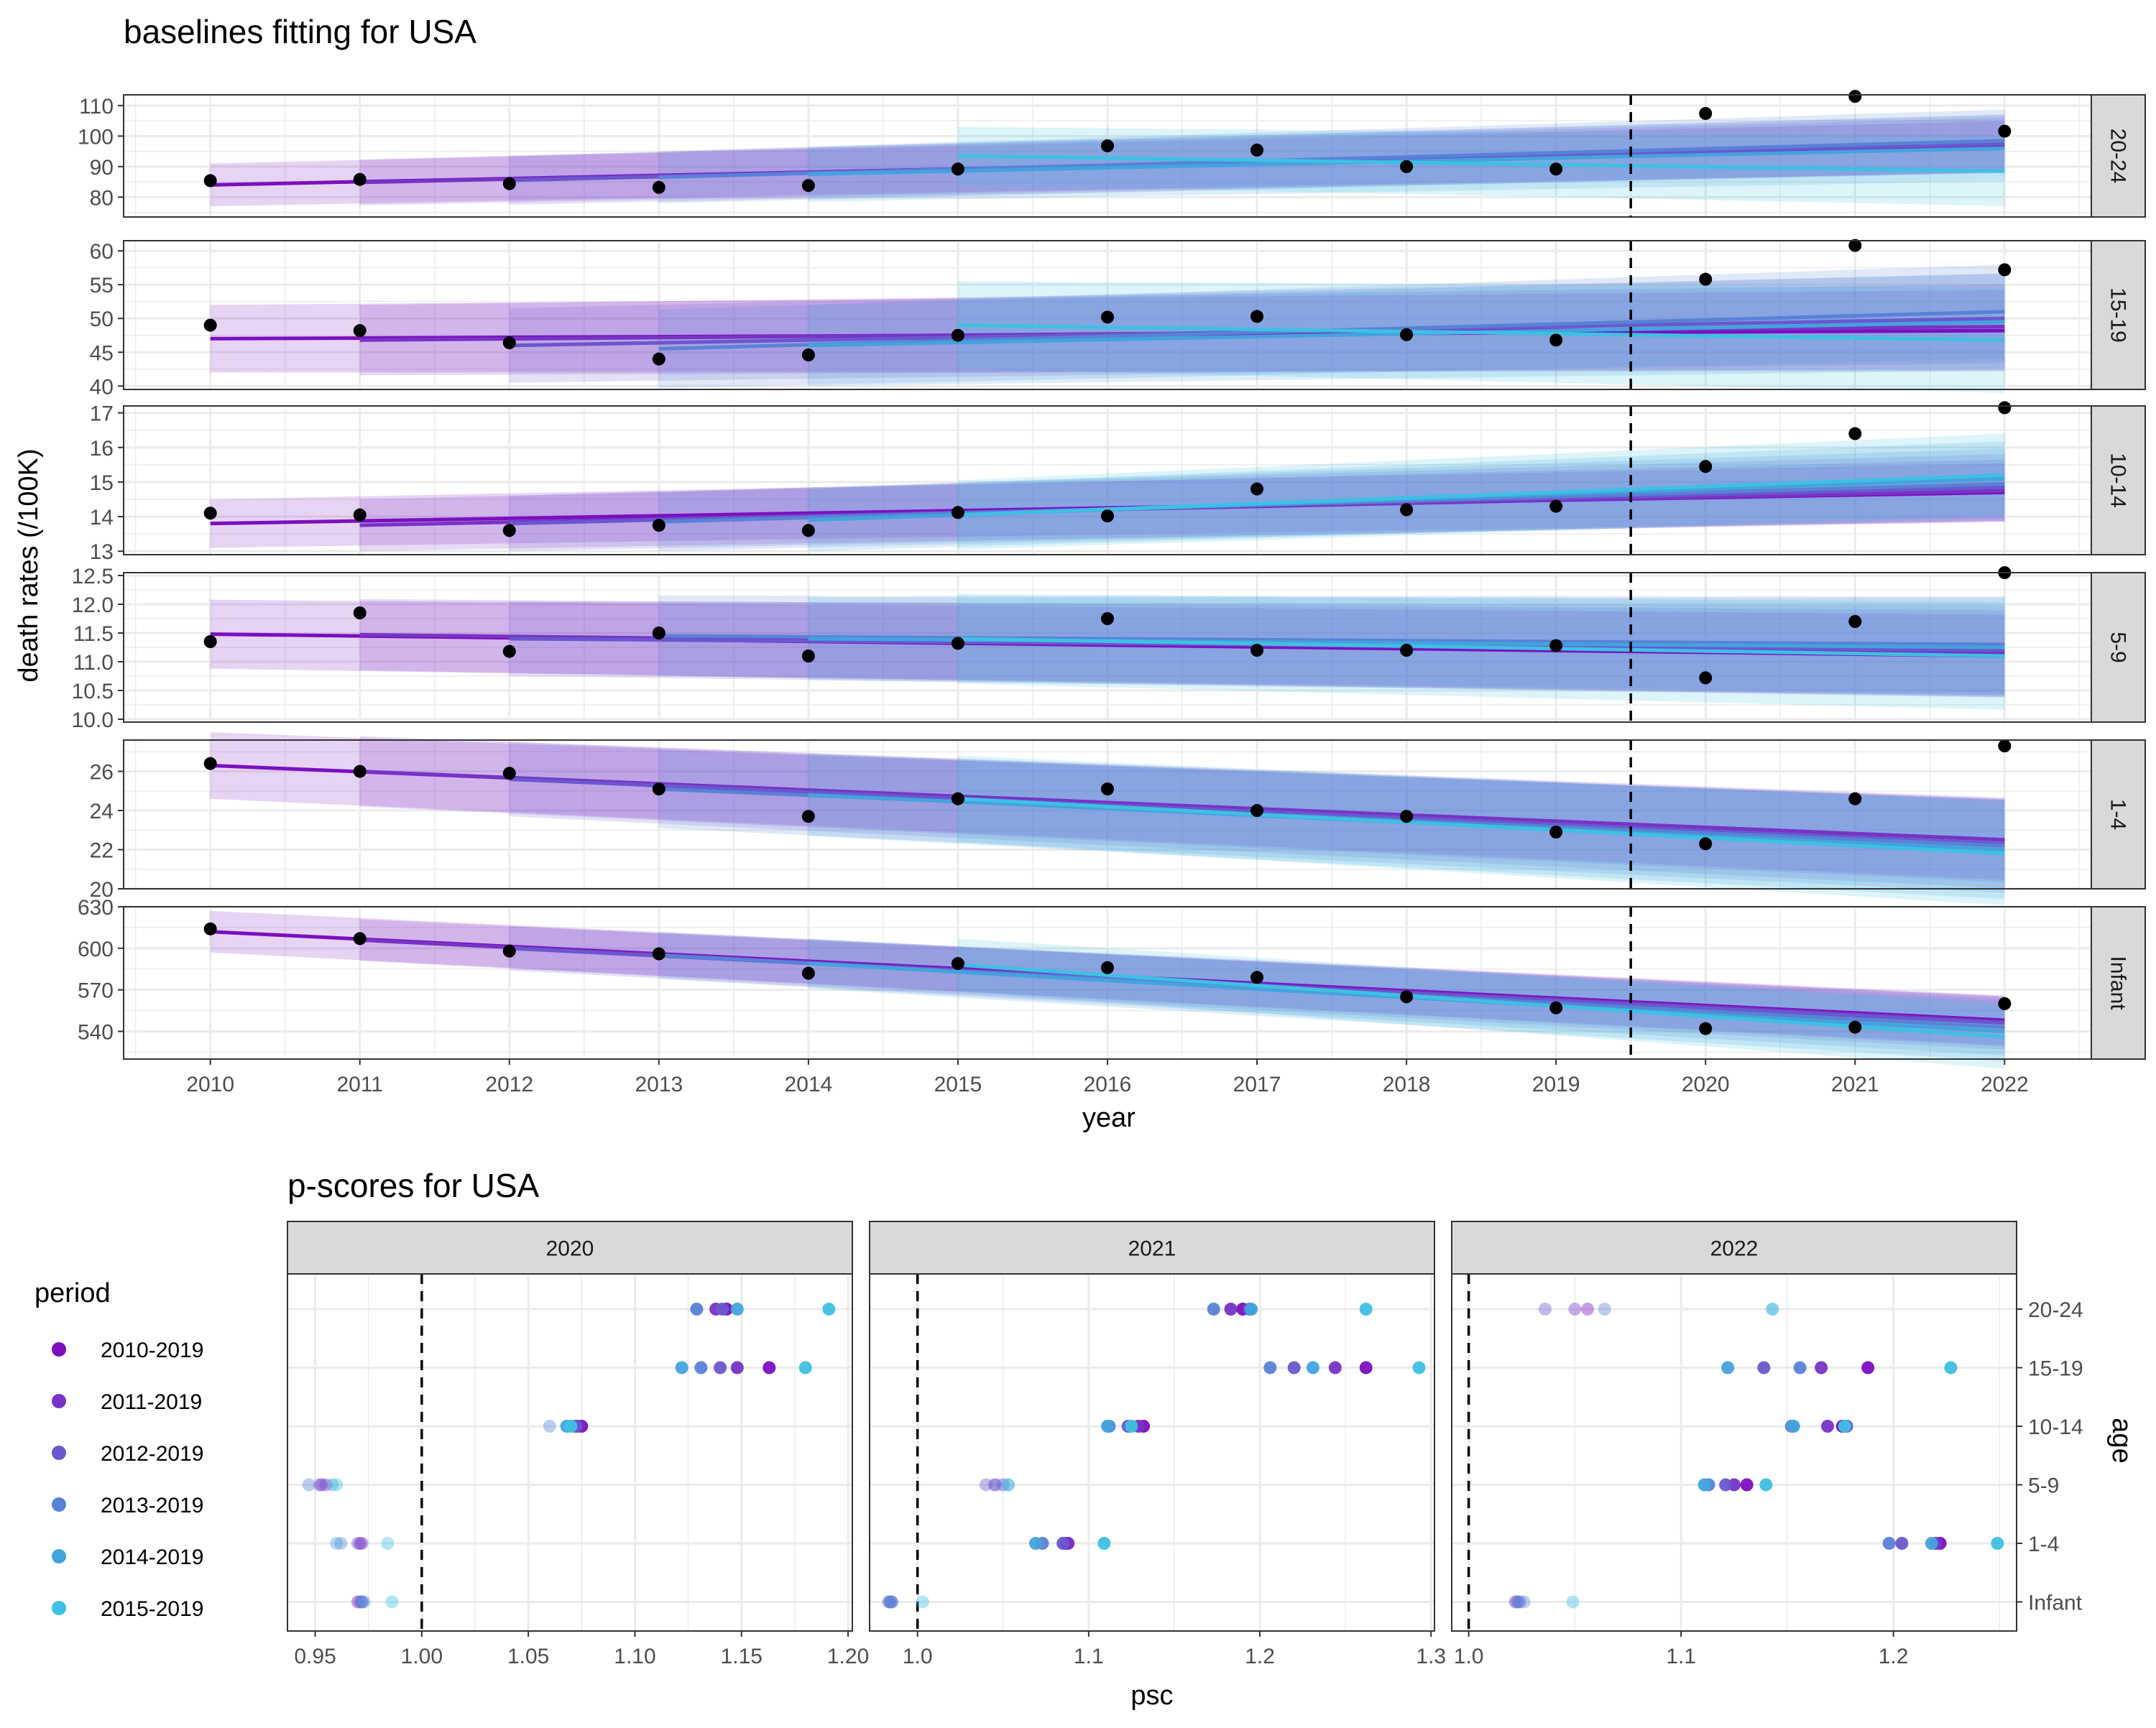 This screenshot has height=1728, width=2156. I want to click on top-panel-5-9: 10.0 10.5 11.0 11.5 12.0 12.5 5-9, so click(1109, 648).